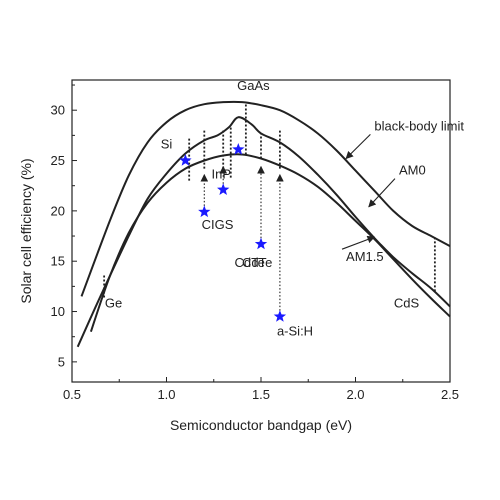  I want to click on record-point-gaas, so click(238, 149).